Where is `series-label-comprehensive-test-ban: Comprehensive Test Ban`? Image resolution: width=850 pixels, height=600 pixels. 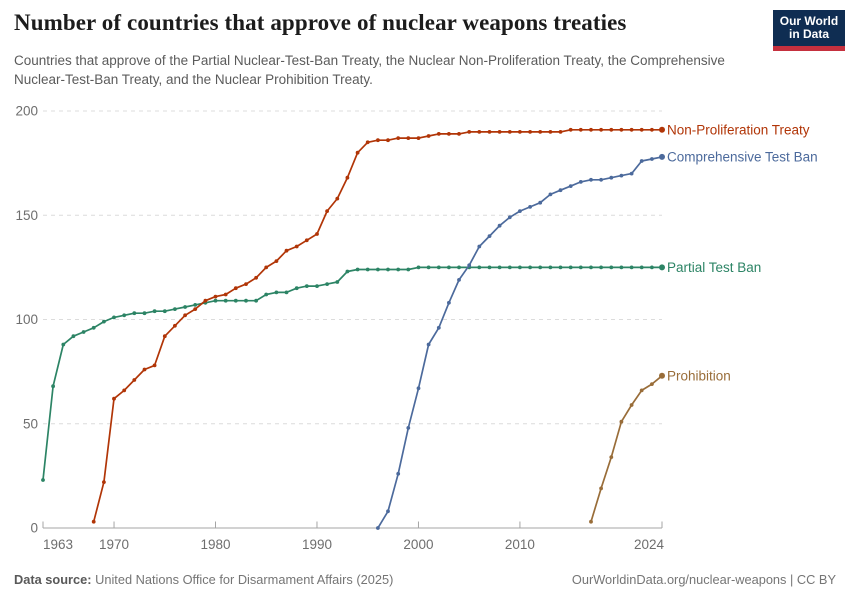
series-label-comprehensive-test-ban: Comprehensive Test Ban is located at coordinates (742, 156).